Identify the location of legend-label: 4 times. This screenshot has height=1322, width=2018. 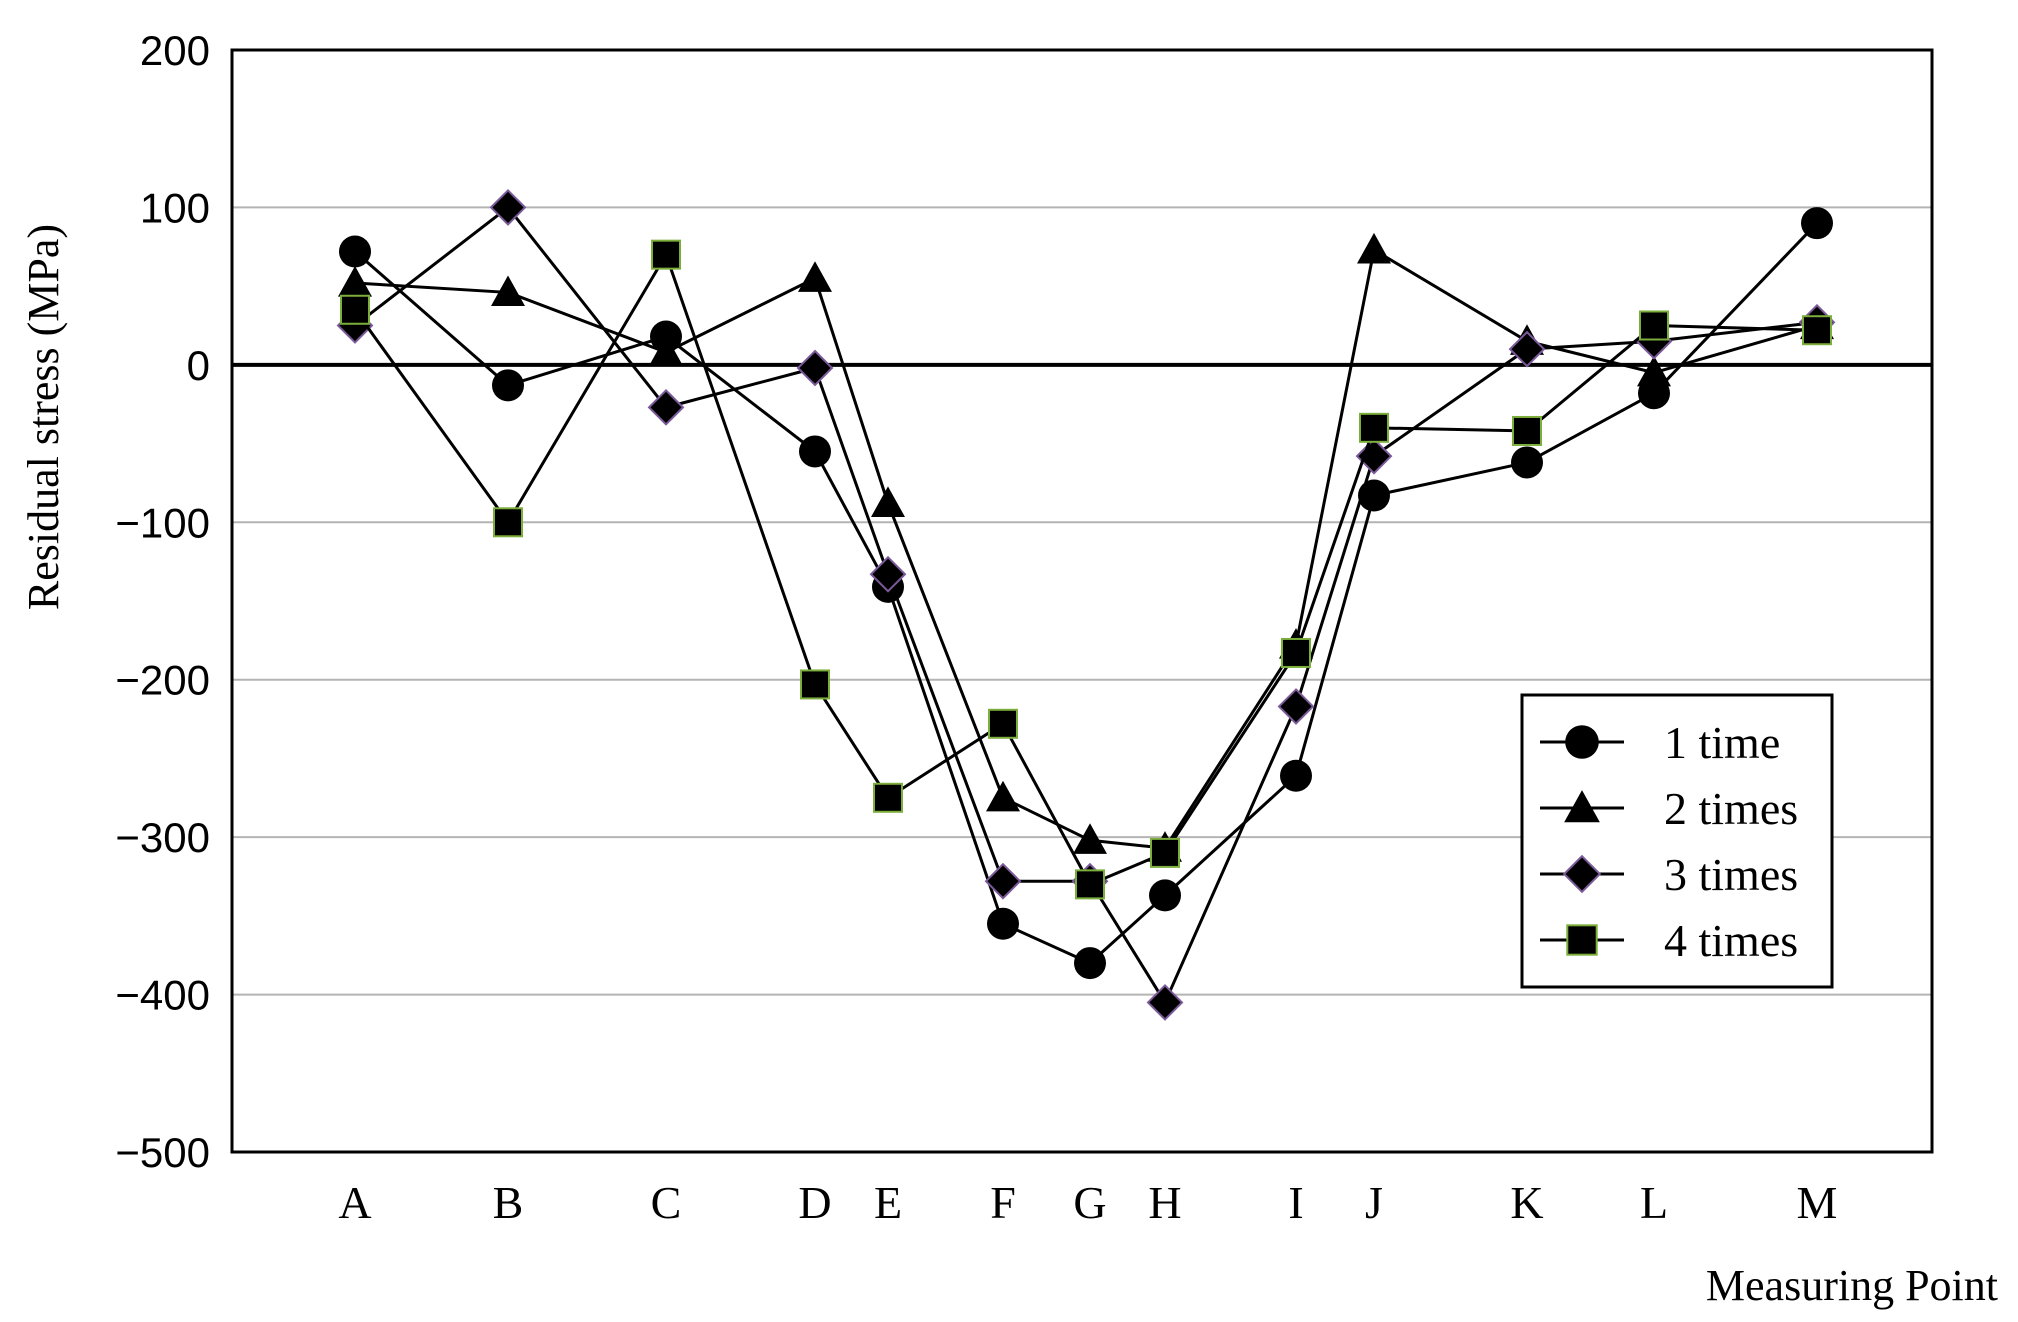
(1731, 940).